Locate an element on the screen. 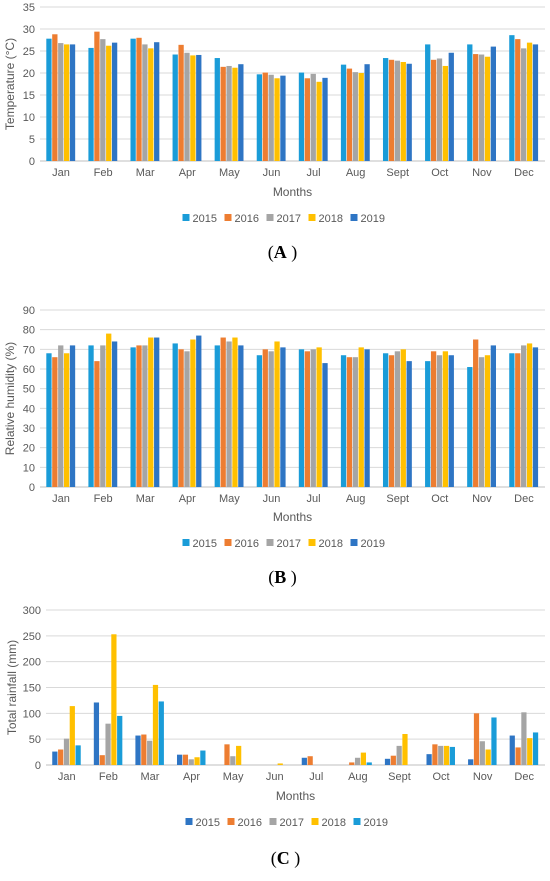 The image size is (550, 881). y-tick-label: 100 is located at coordinates (32, 714).